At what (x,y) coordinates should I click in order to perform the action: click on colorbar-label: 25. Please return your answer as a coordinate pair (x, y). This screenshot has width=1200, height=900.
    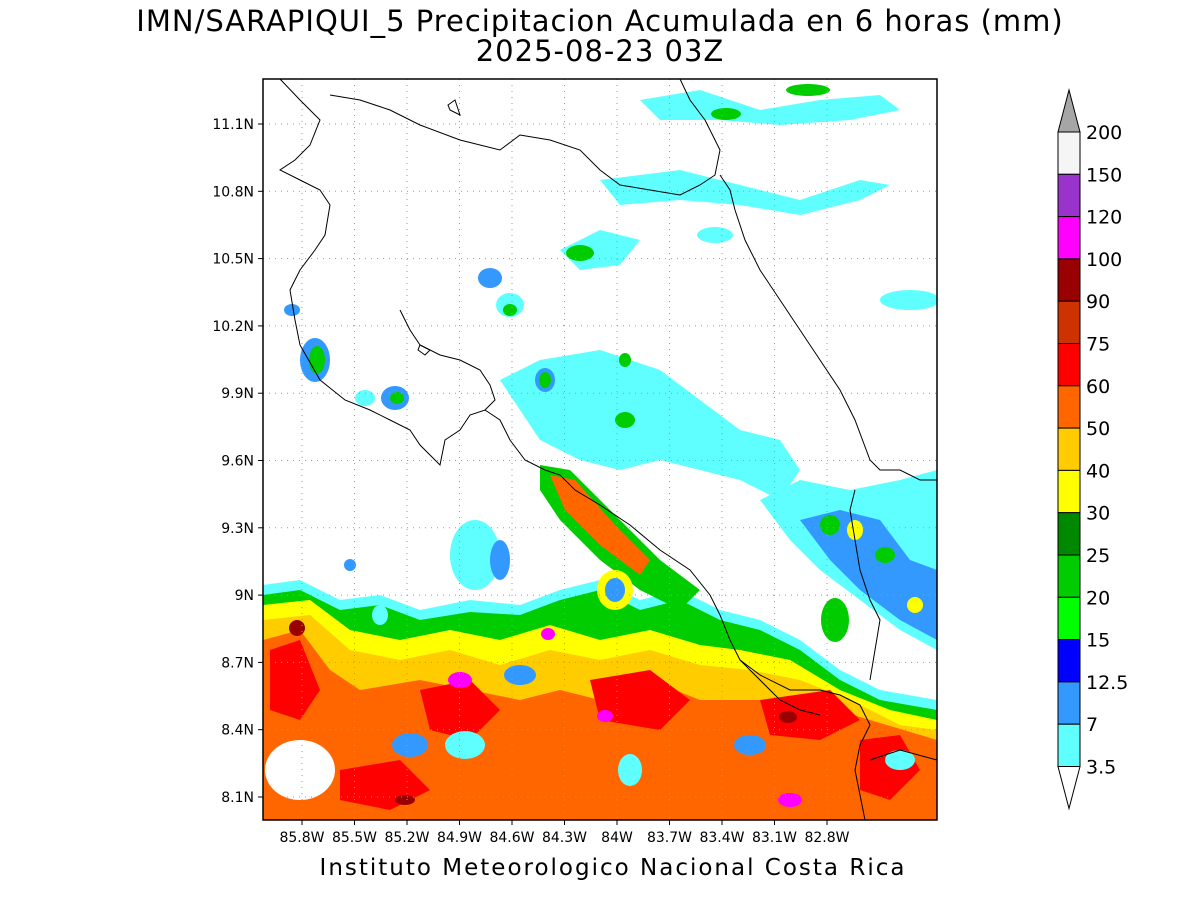
    Looking at the image, I should click on (1098, 556).